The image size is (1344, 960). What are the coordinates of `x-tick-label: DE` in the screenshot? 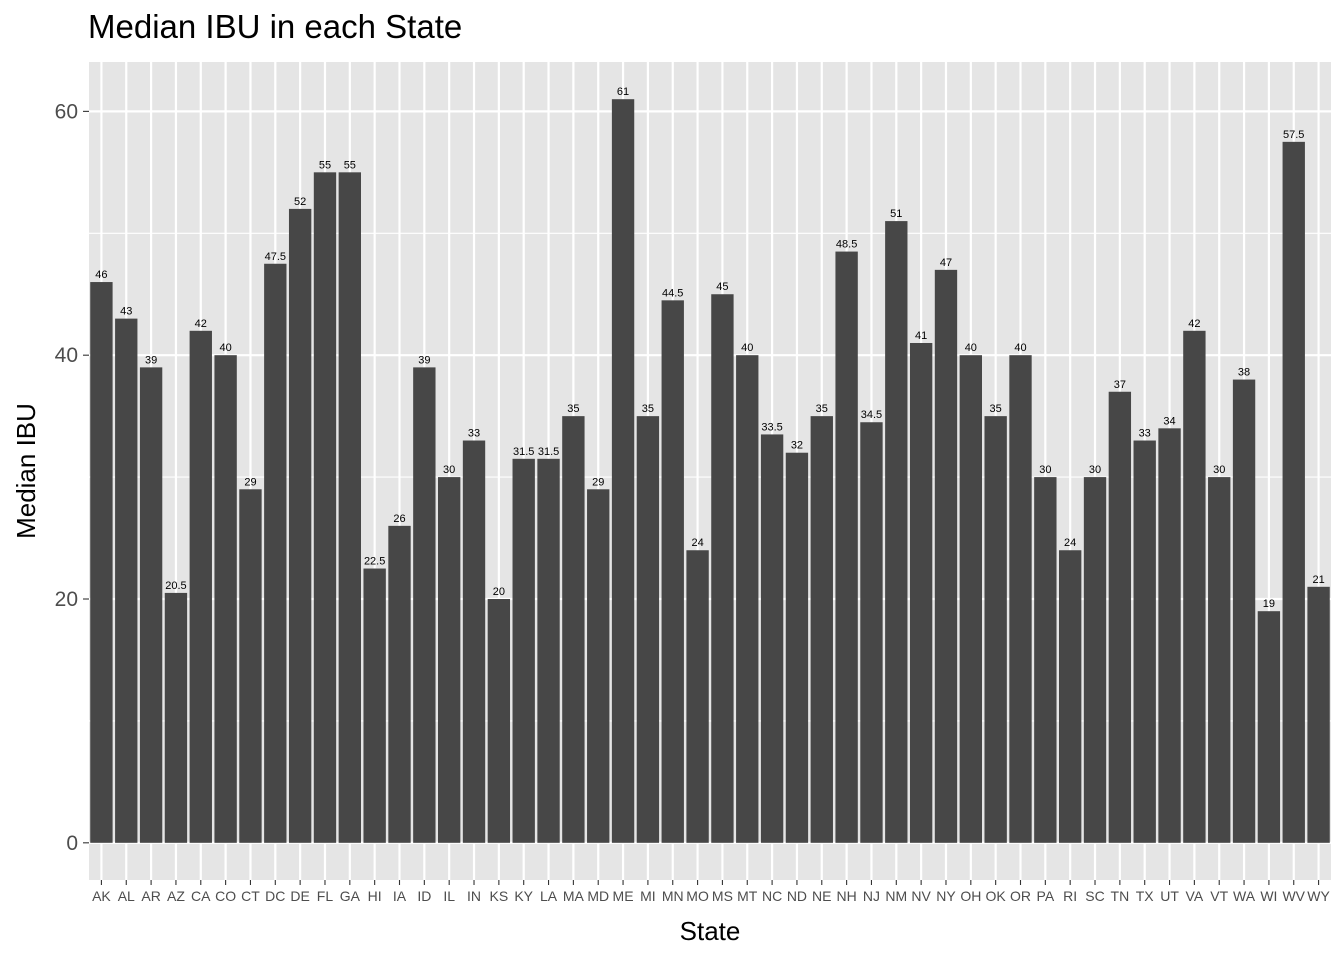 It's located at (299, 896).